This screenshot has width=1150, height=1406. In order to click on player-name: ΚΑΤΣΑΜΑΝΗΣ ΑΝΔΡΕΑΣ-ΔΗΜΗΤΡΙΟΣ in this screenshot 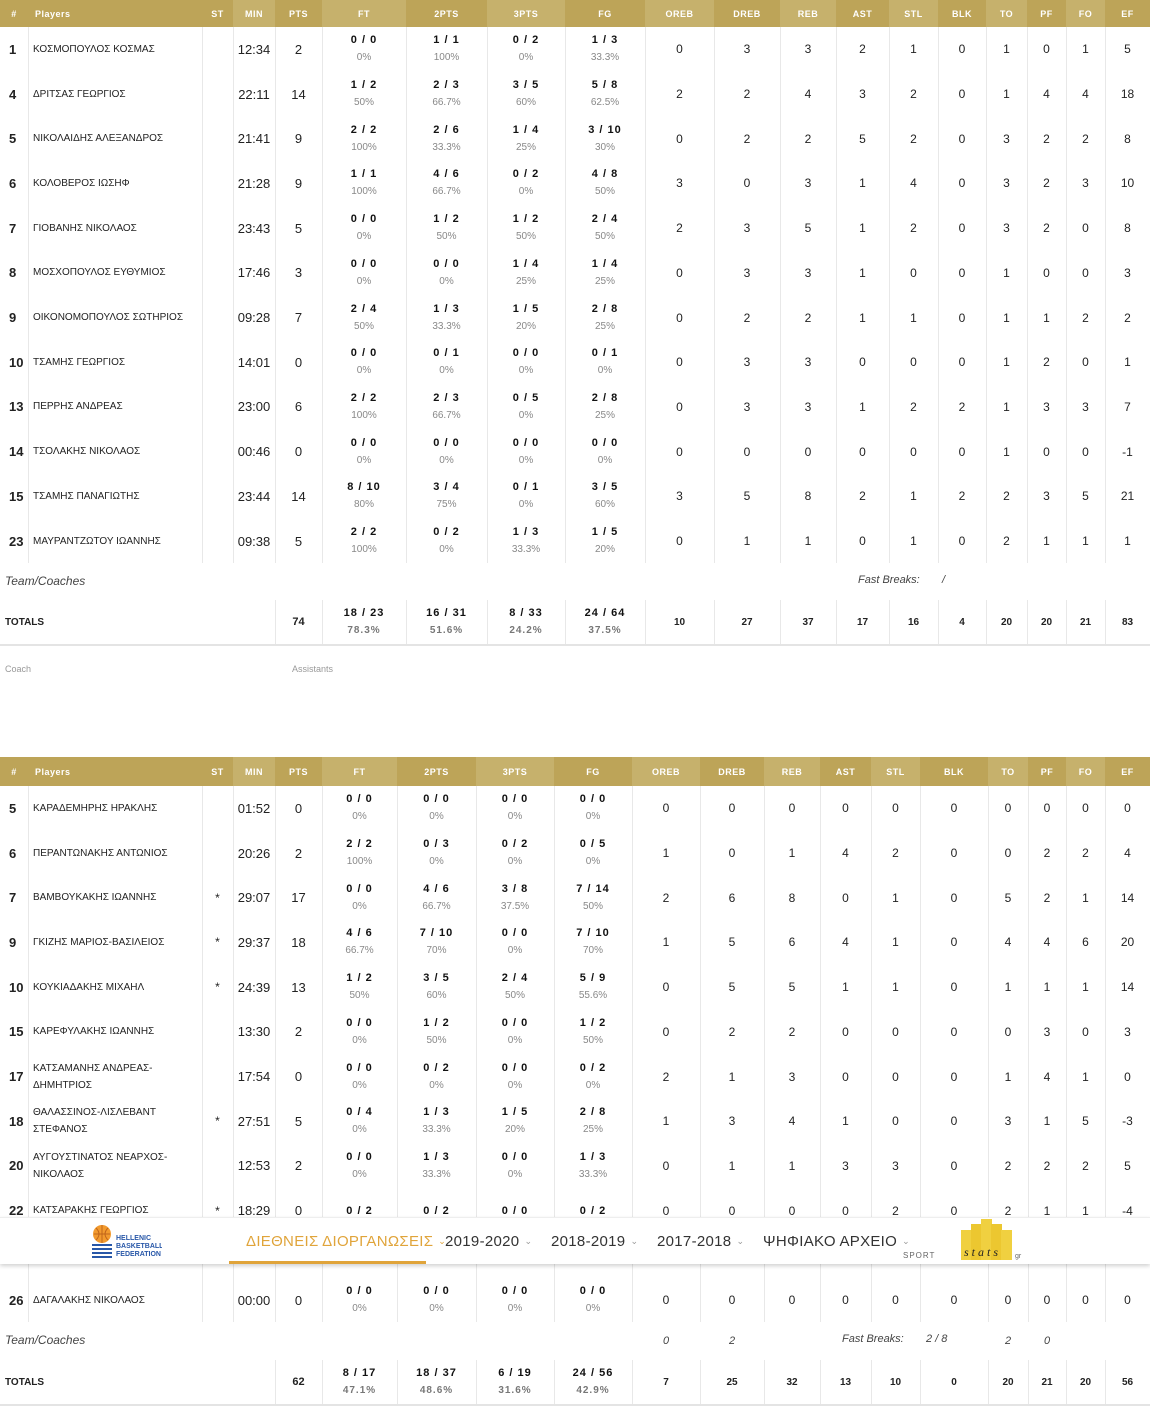, I will do `click(115, 1076)`.